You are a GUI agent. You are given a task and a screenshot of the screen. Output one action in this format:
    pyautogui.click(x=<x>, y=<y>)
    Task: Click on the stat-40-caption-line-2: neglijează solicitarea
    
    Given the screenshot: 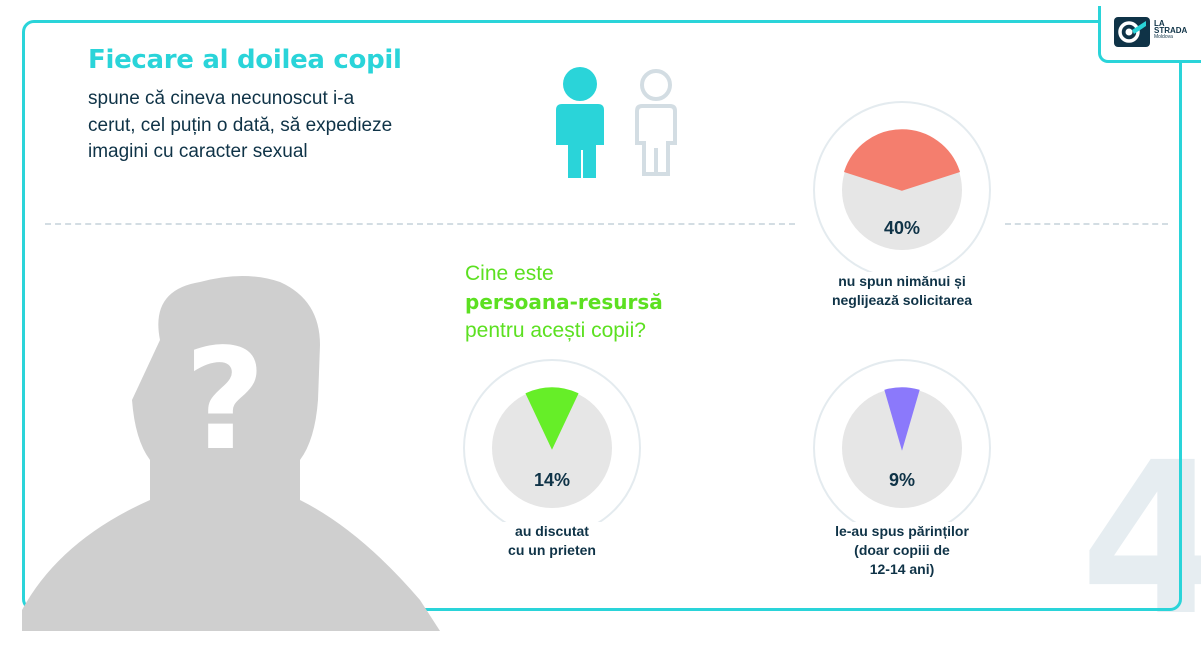 What is the action you would take?
    pyautogui.click(x=902, y=300)
    